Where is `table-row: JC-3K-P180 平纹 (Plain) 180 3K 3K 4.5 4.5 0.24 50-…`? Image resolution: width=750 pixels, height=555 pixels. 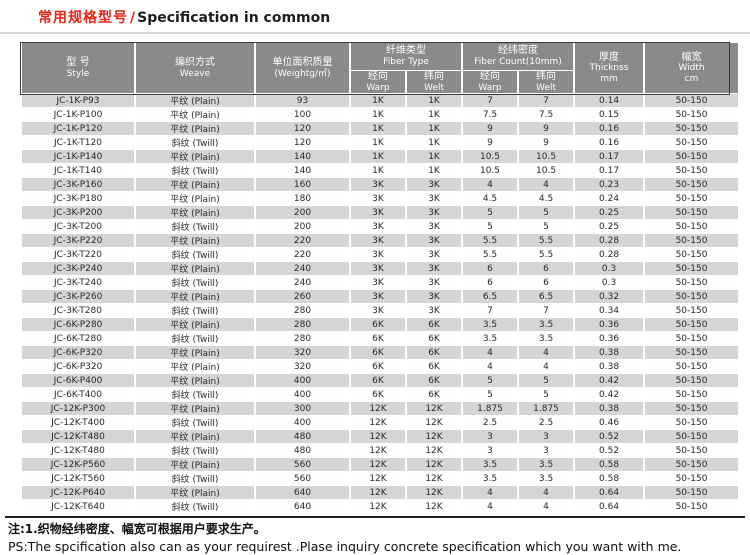 table-row: JC-3K-P180 平纹 (Plain) 180 3K 3K 4.5 4.5 0.24 50-… is located at coordinates (380, 199).